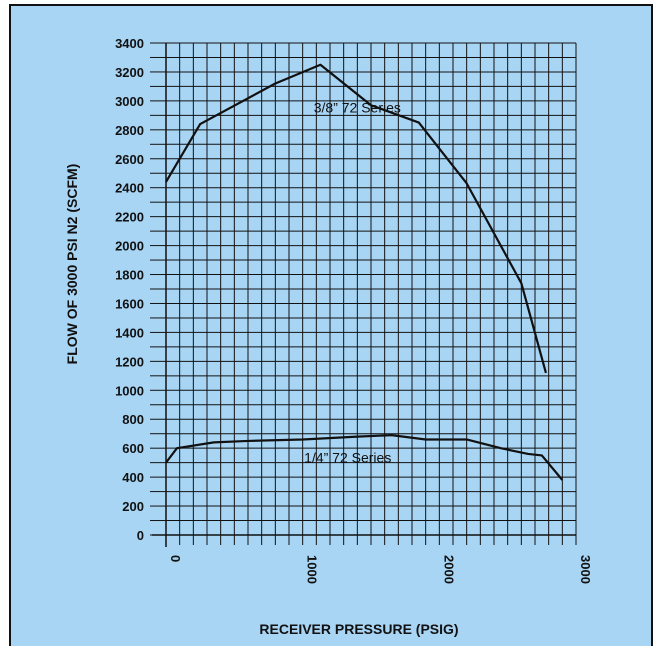  Describe the element at coordinates (352, 282) in the screenshot. I see `series-labels: 3/8” 72 Series 1/4” 72 Series` at that location.